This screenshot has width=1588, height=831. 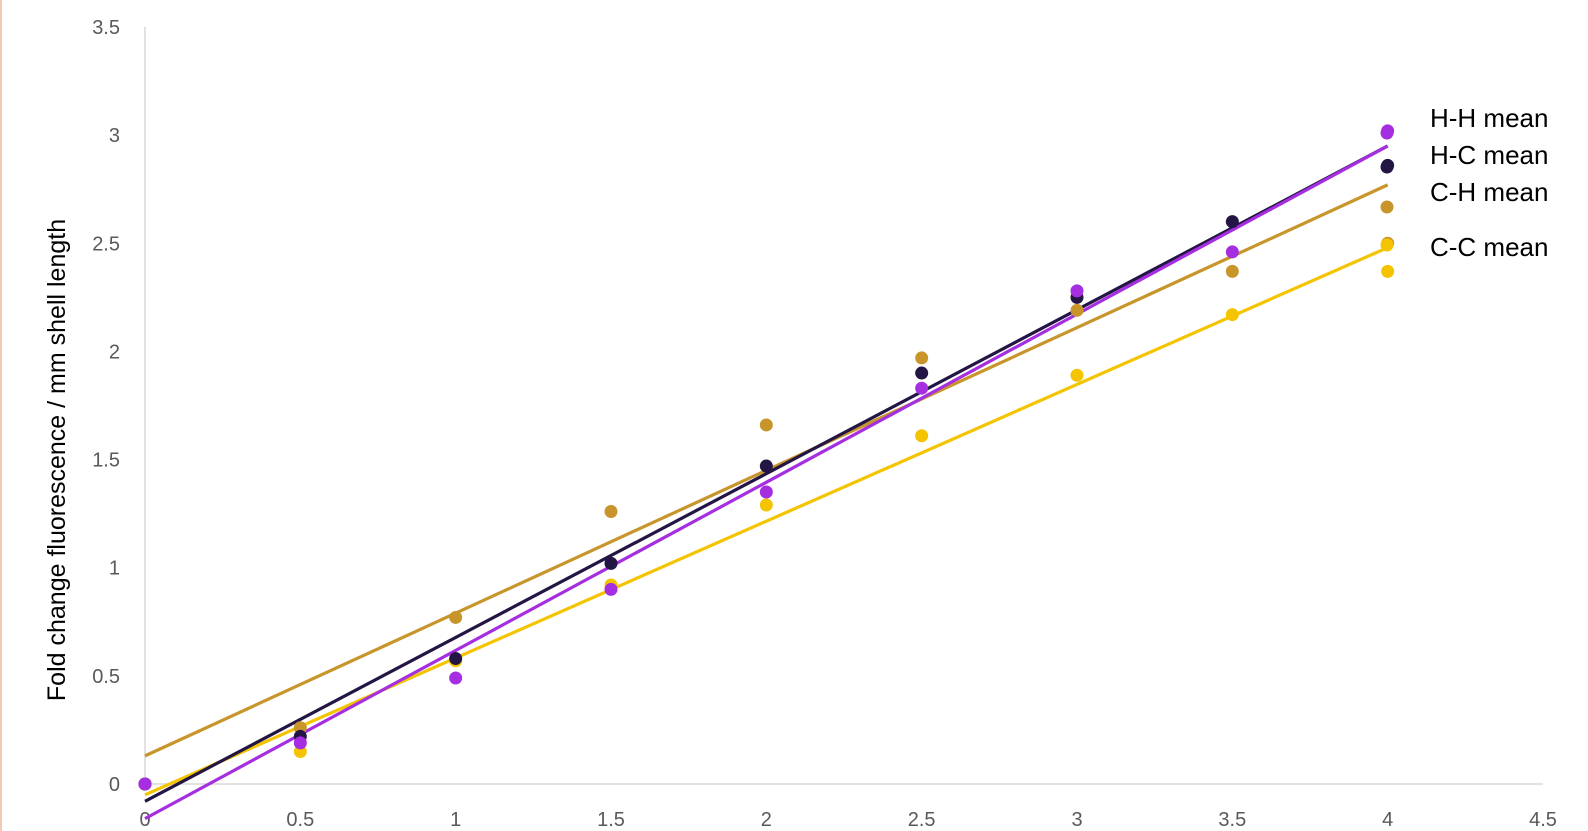 I want to click on frame-edge, so click(x=1, y=415).